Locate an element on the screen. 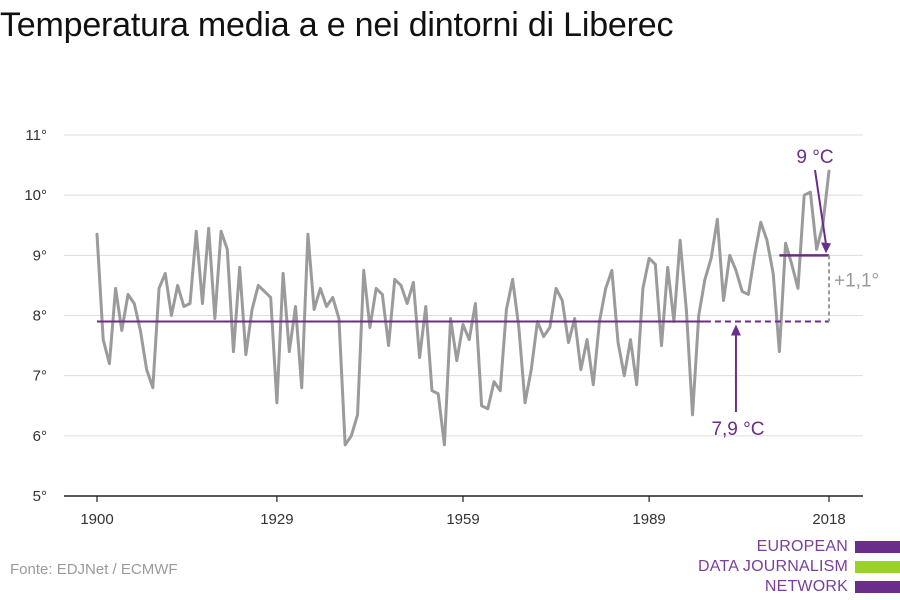  x-tick-label-2018: 2018 is located at coordinates (828, 519).